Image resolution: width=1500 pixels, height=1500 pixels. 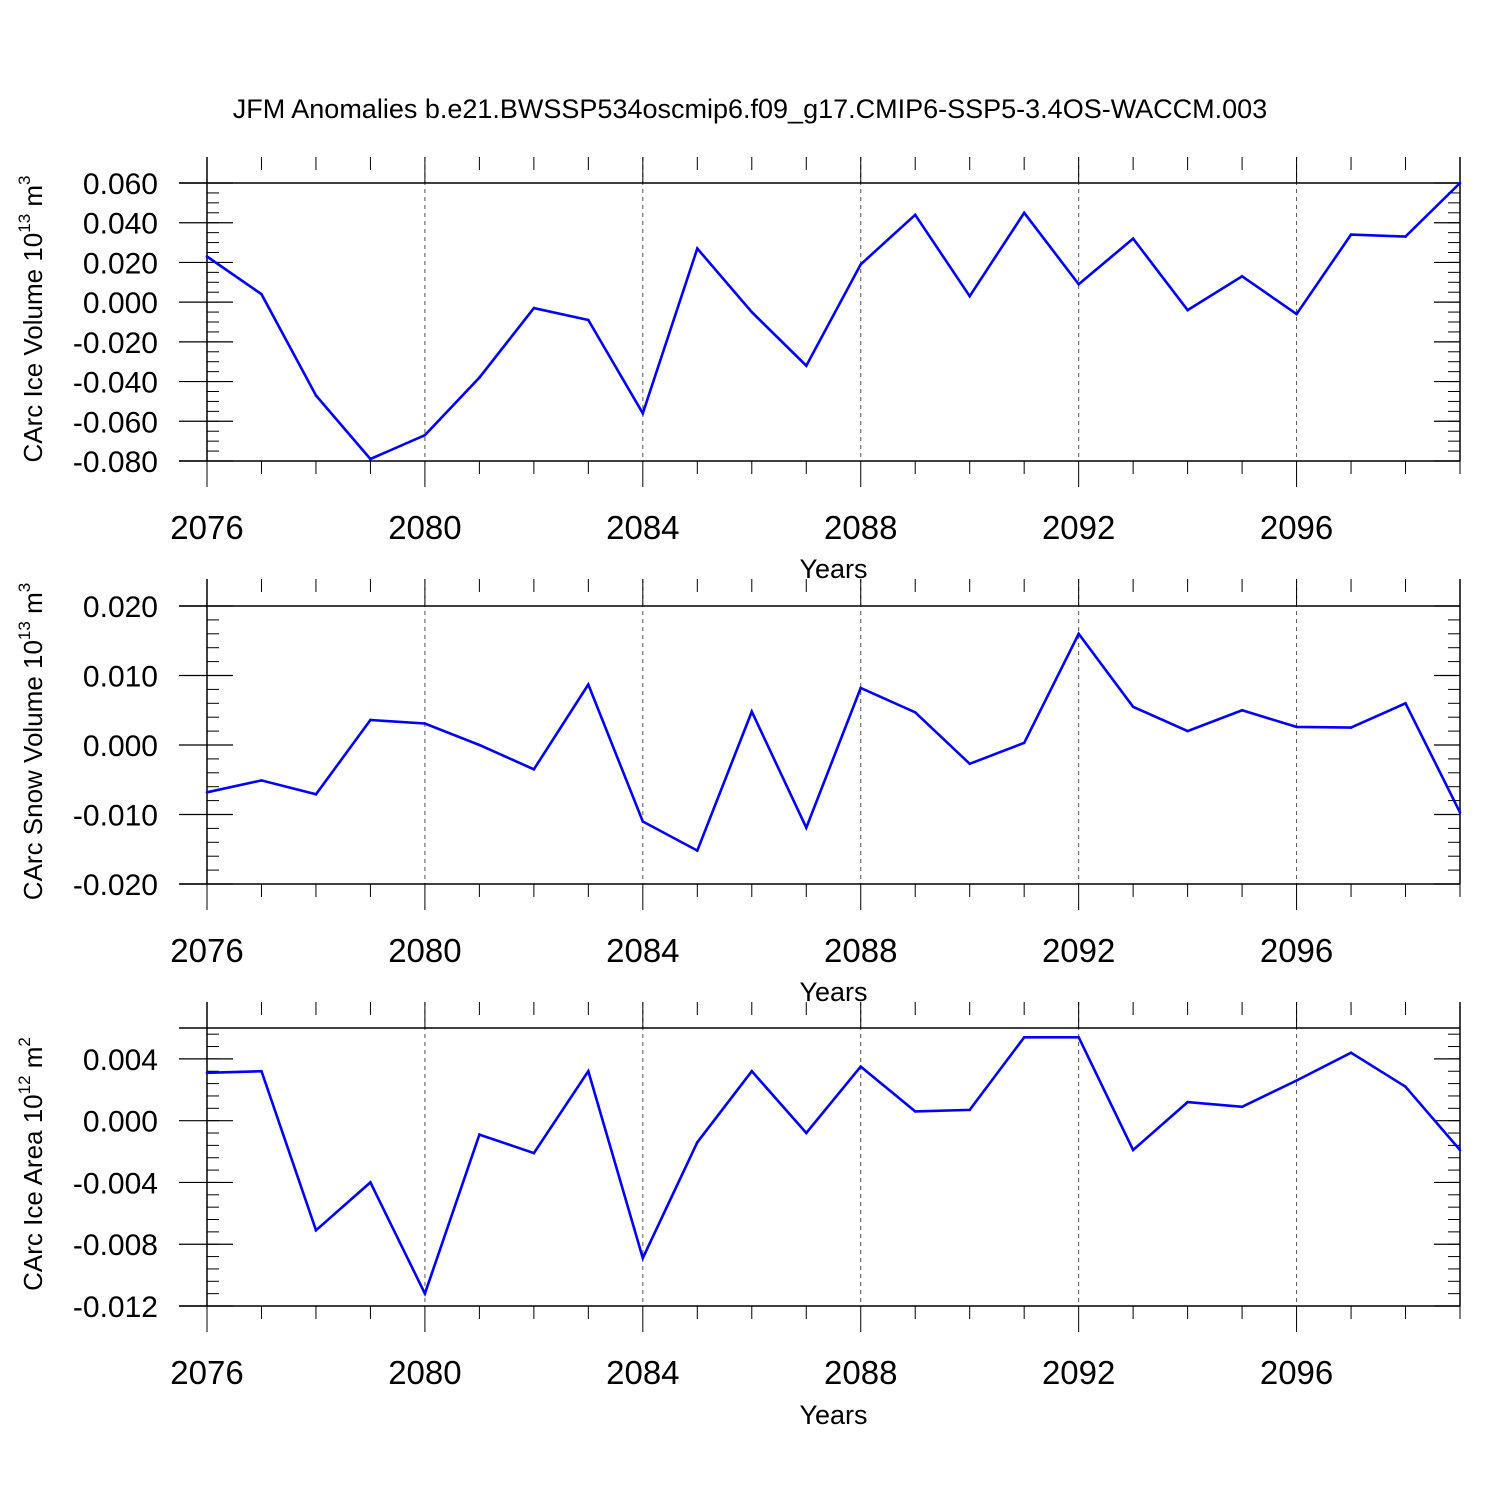 What do you see at coordinates (24, 1084) in the screenshot?
I see `y-axis-label-exponent: 12` at bounding box center [24, 1084].